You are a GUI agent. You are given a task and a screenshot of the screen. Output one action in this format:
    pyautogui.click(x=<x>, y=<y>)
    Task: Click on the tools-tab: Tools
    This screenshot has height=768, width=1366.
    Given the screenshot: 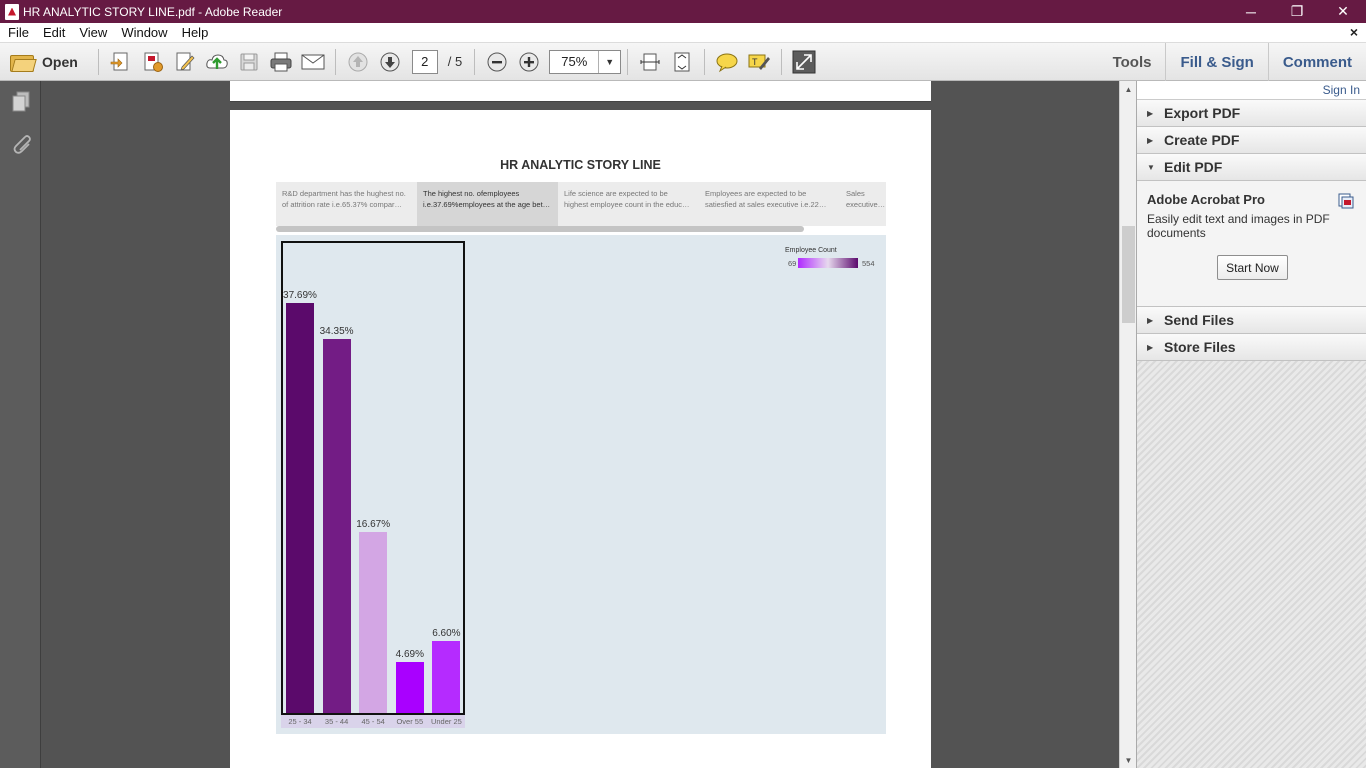 What is the action you would take?
    pyautogui.click(x=1132, y=62)
    